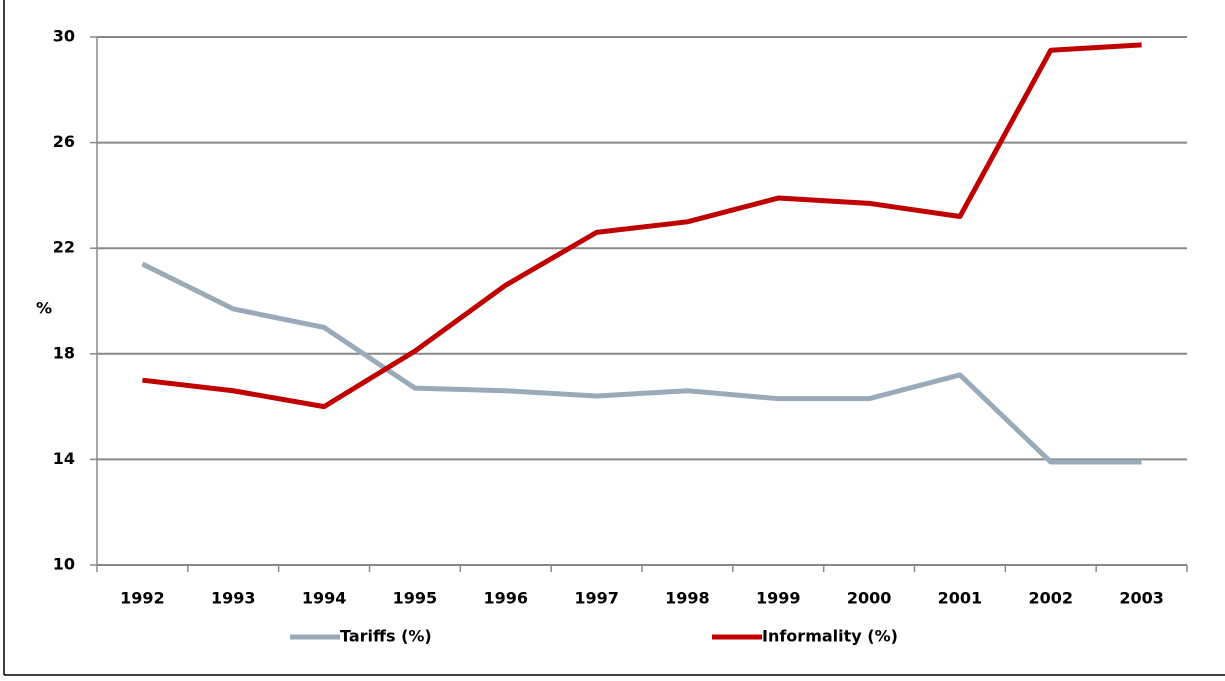  Describe the element at coordinates (324, 598) in the screenshot. I see `x-tick-label: 1994` at that location.